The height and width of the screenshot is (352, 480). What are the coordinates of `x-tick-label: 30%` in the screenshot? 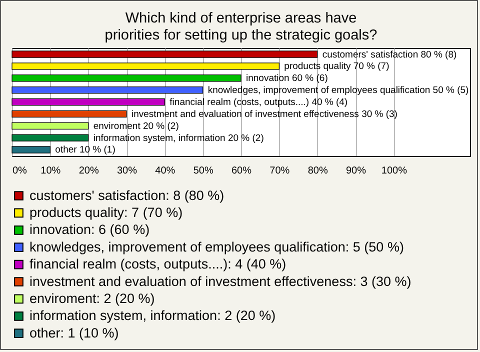 It's located at (127, 171).